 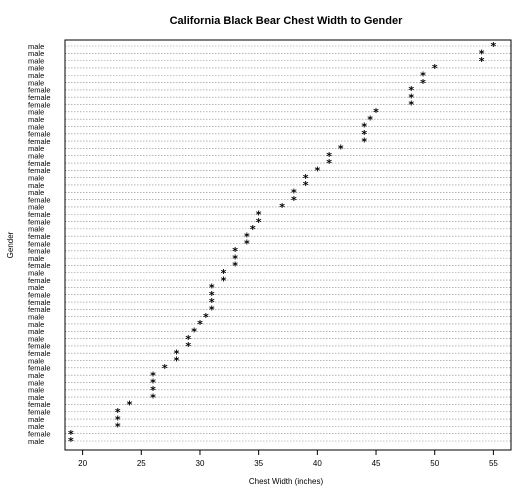 What do you see at coordinates (200, 463) in the screenshot?
I see `x-tick-label: 30` at bounding box center [200, 463].